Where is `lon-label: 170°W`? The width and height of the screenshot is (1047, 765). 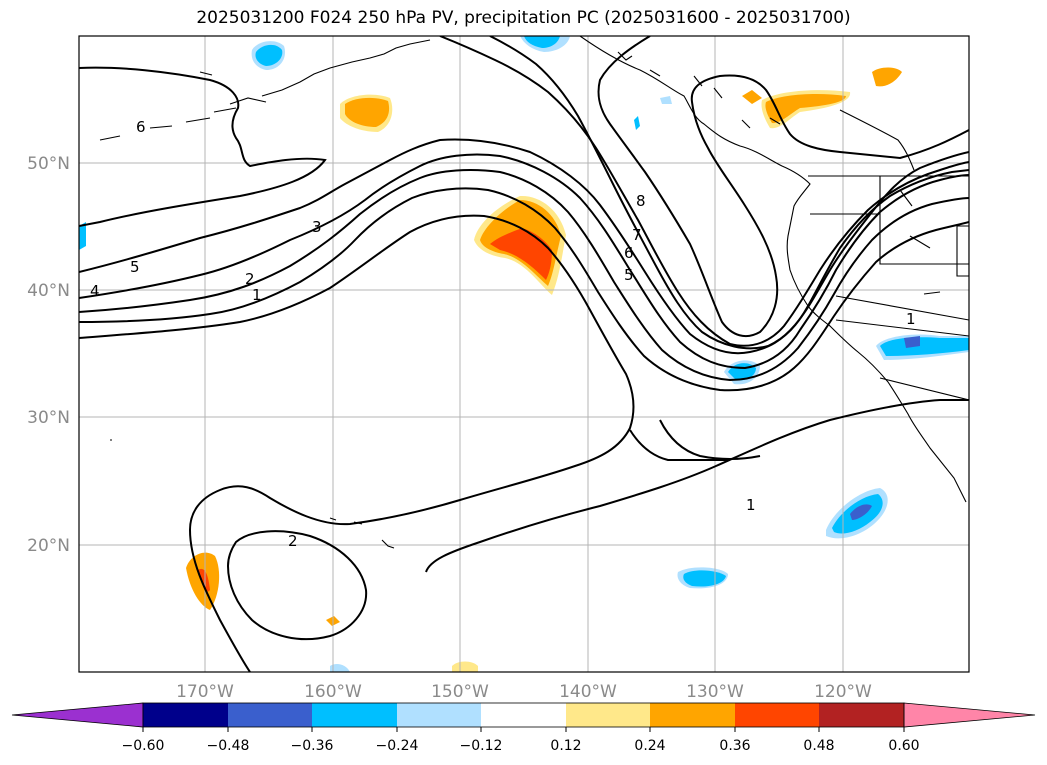
lon-label: 170°W is located at coordinates (205, 692).